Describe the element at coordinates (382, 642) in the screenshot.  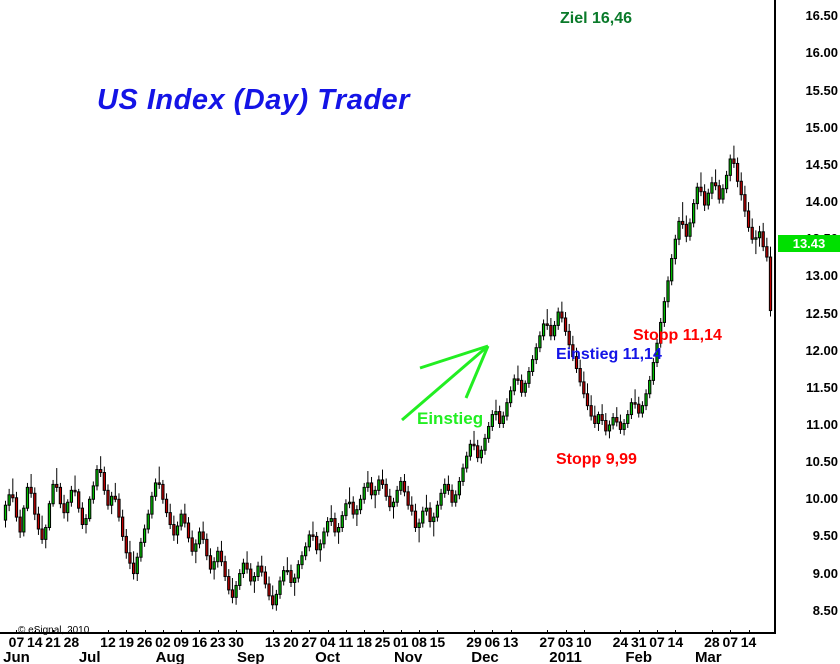
I see `date-axis-day-label: 25` at that location.